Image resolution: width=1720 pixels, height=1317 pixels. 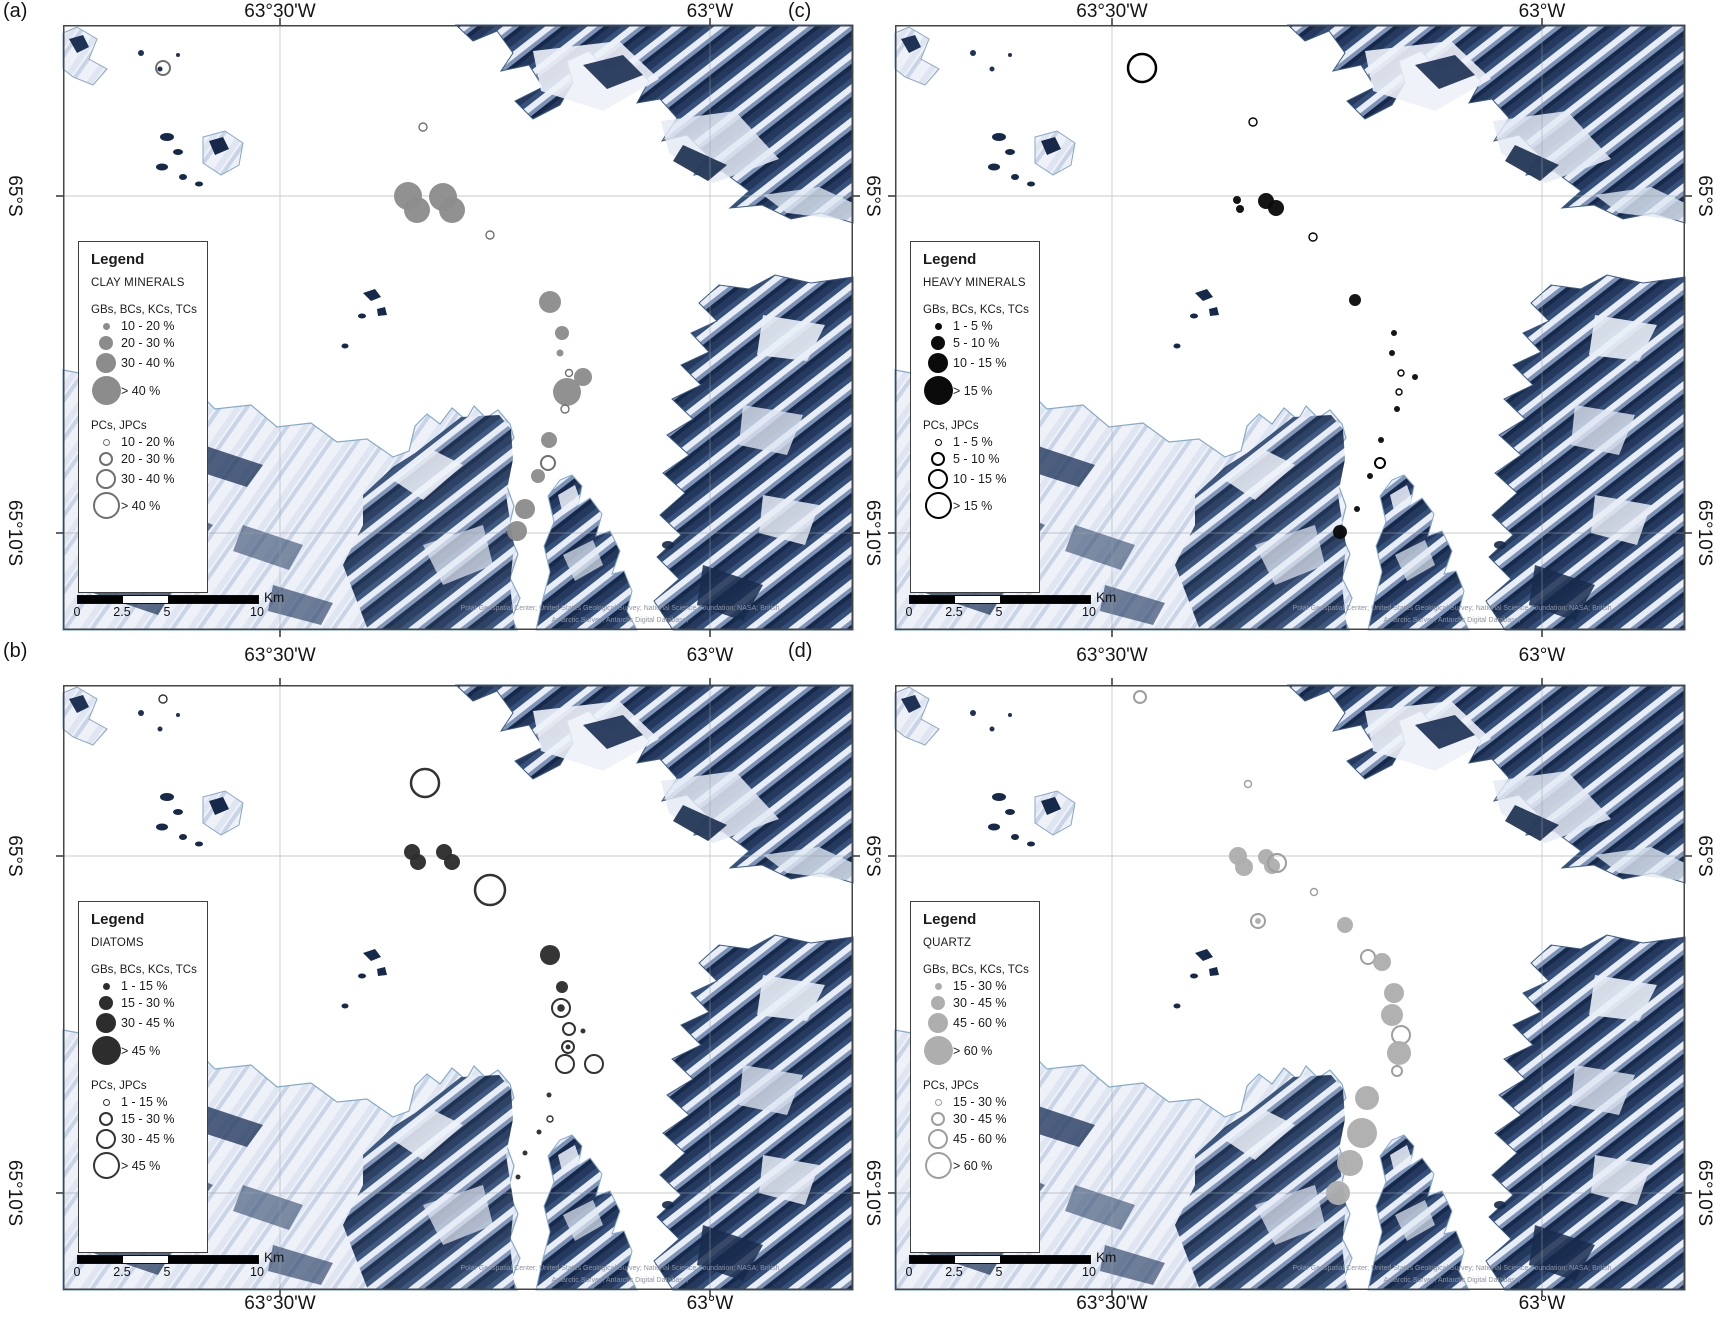 What do you see at coordinates (118, 259) in the screenshot?
I see `legend-title: Legend` at bounding box center [118, 259].